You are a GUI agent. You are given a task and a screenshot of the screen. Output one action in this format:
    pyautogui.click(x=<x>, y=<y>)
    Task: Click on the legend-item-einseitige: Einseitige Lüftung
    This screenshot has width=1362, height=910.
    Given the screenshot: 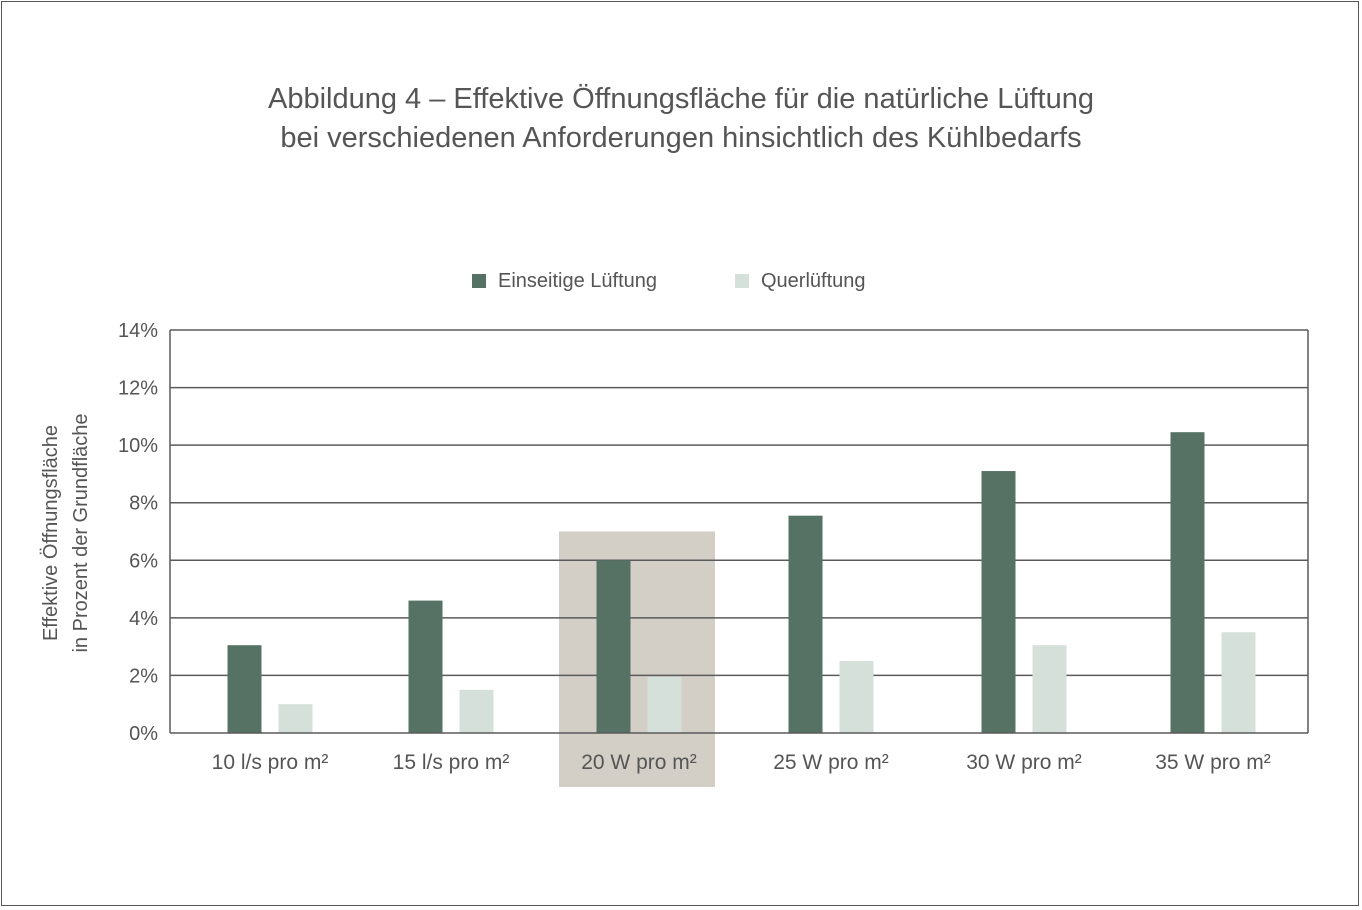 What is the action you would take?
    pyautogui.click(x=564, y=281)
    